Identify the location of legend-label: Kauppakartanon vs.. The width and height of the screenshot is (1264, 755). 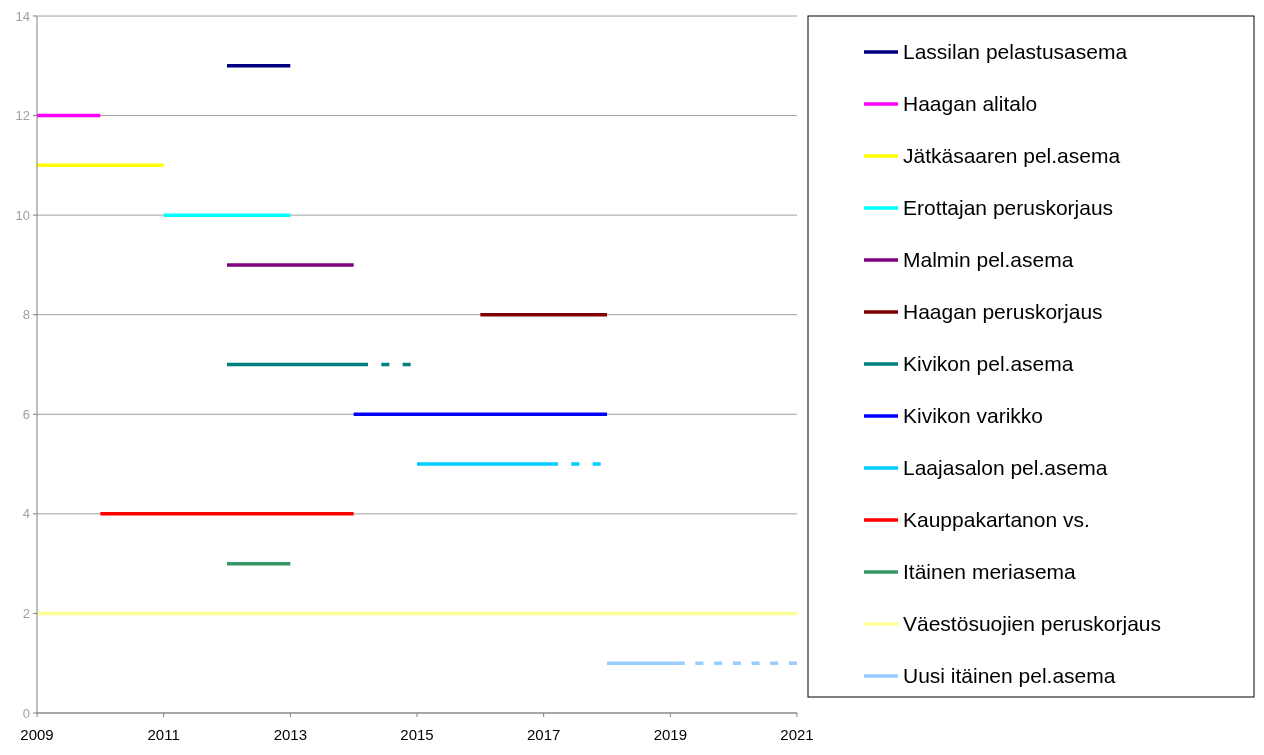
(996, 520).